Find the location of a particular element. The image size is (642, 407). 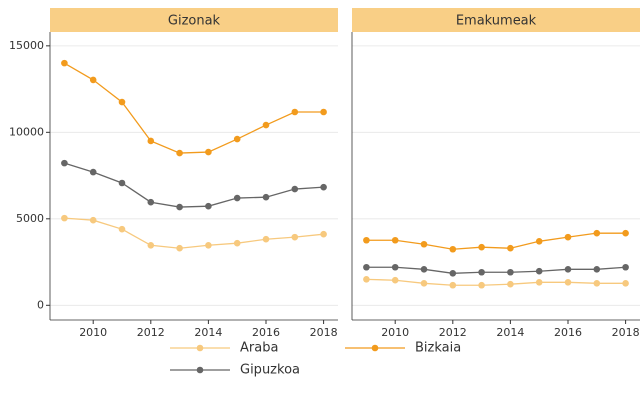

legend-label: Bizkaia is located at coordinates (438, 348).